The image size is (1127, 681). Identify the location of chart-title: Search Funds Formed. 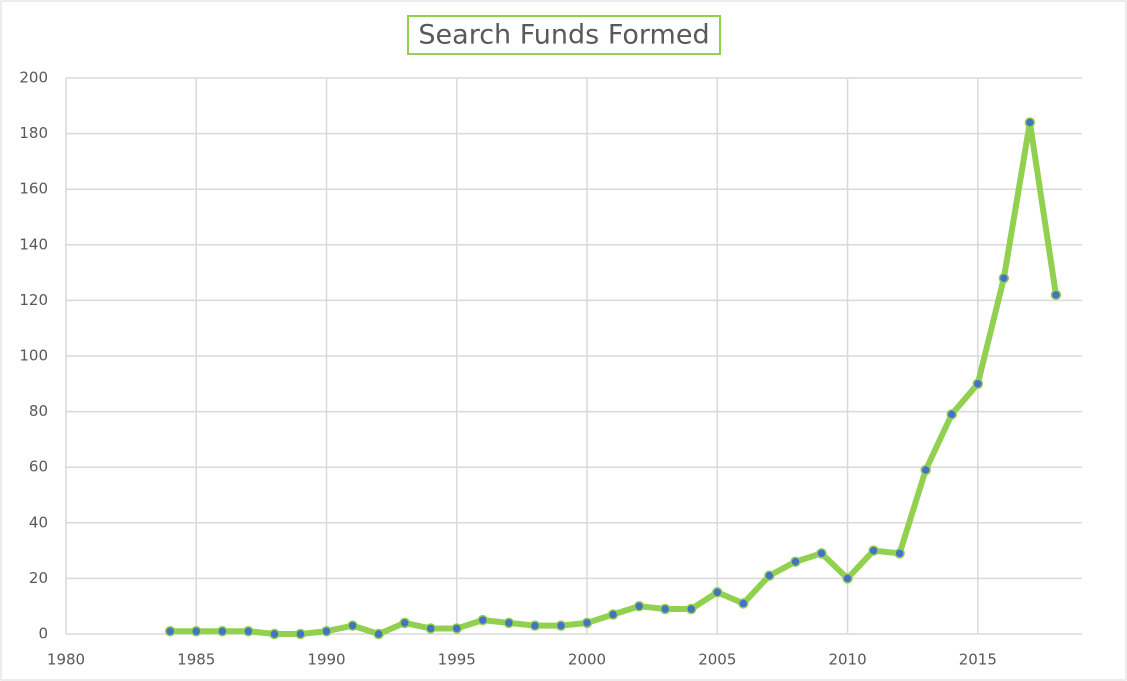
(563, 35).